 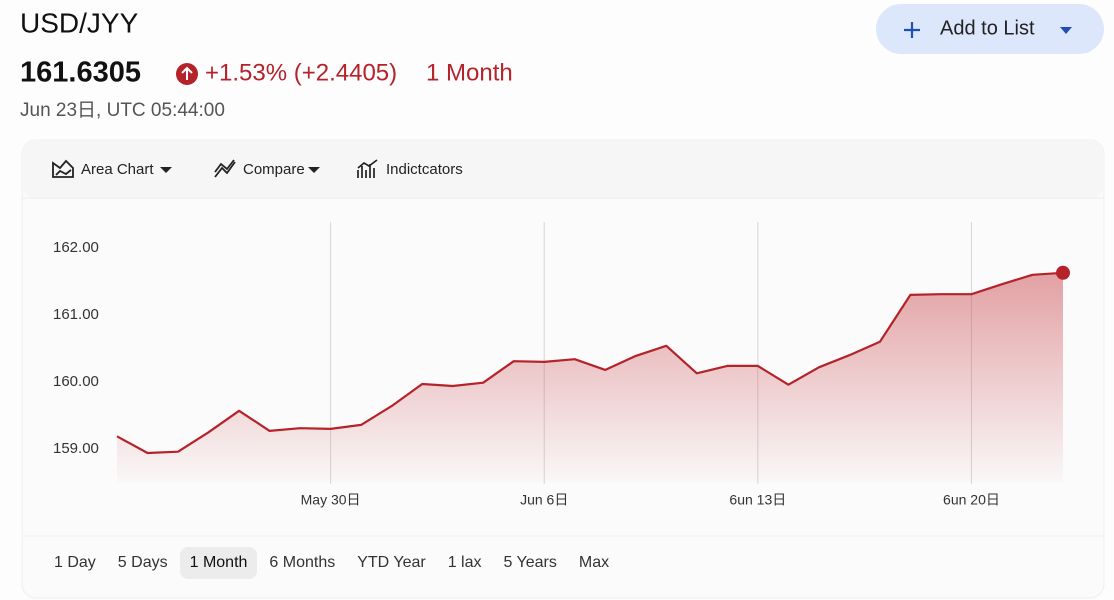 What do you see at coordinates (469, 72) in the screenshot?
I see `period: 1 Month` at bounding box center [469, 72].